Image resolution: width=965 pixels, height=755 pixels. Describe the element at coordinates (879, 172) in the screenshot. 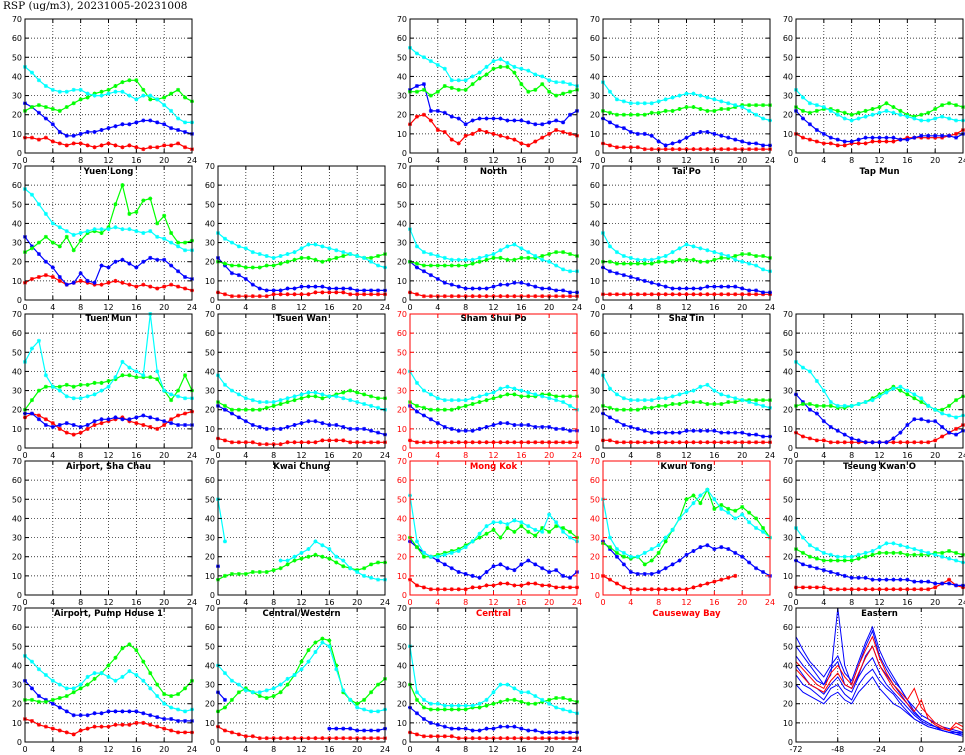

I see `station-label: Tap Mun` at that location.